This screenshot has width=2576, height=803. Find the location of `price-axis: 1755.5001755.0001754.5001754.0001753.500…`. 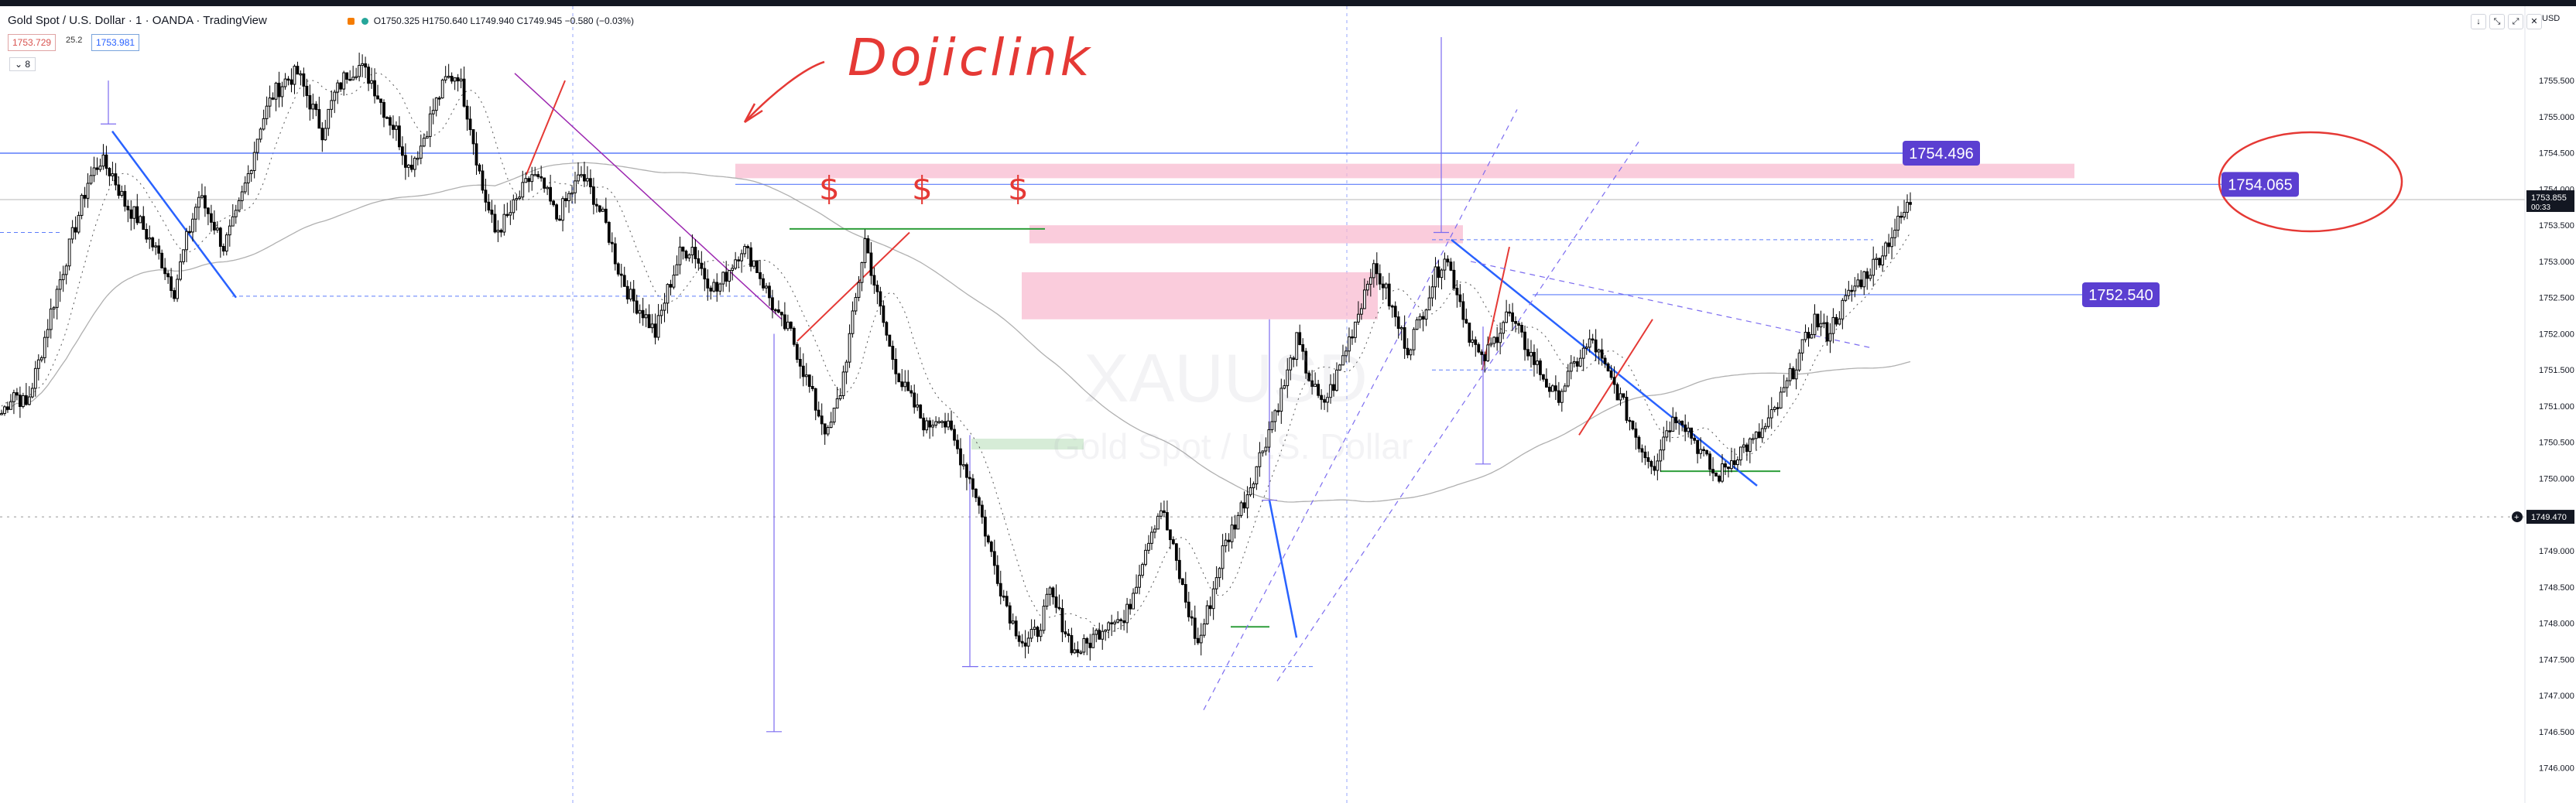

price-axis: 1755.5001755.0001754.5001754.0001753.500… is located at coordinates (2543, 404).